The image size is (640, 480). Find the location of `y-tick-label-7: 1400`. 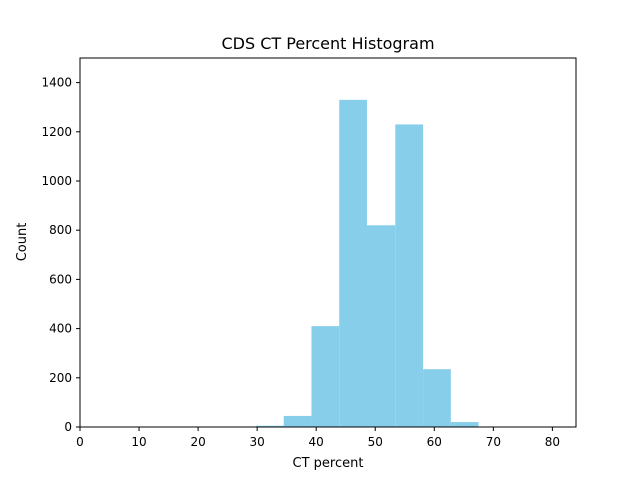

y-tick-label-7: 1400 is located at coordinates (56, 83).